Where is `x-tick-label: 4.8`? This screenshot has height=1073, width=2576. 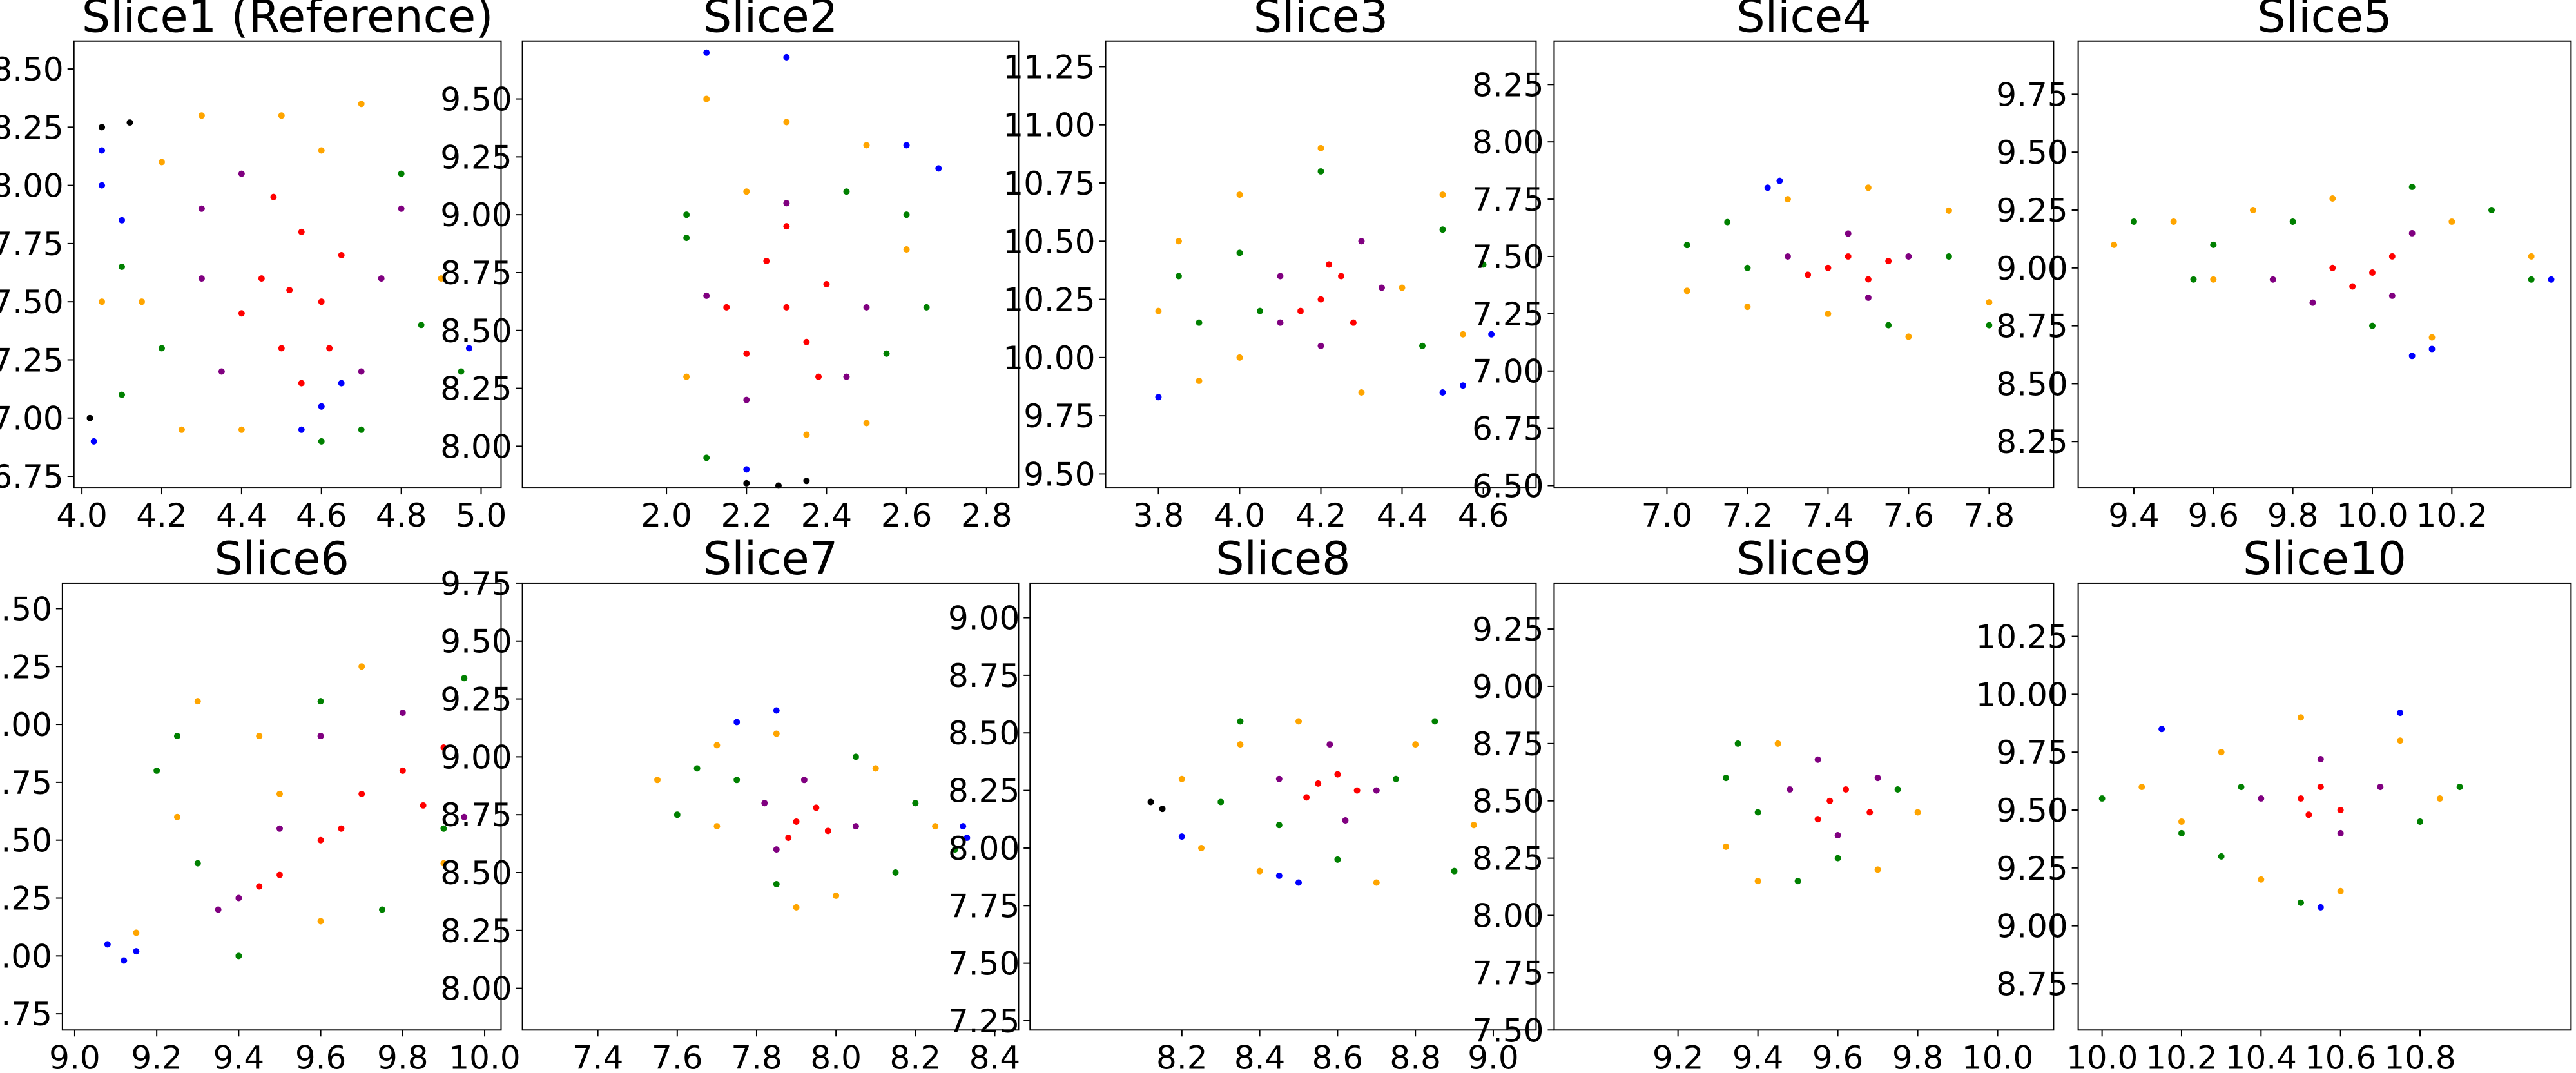 x-tick-label: 4.8 is located at coordinates (401, 515).